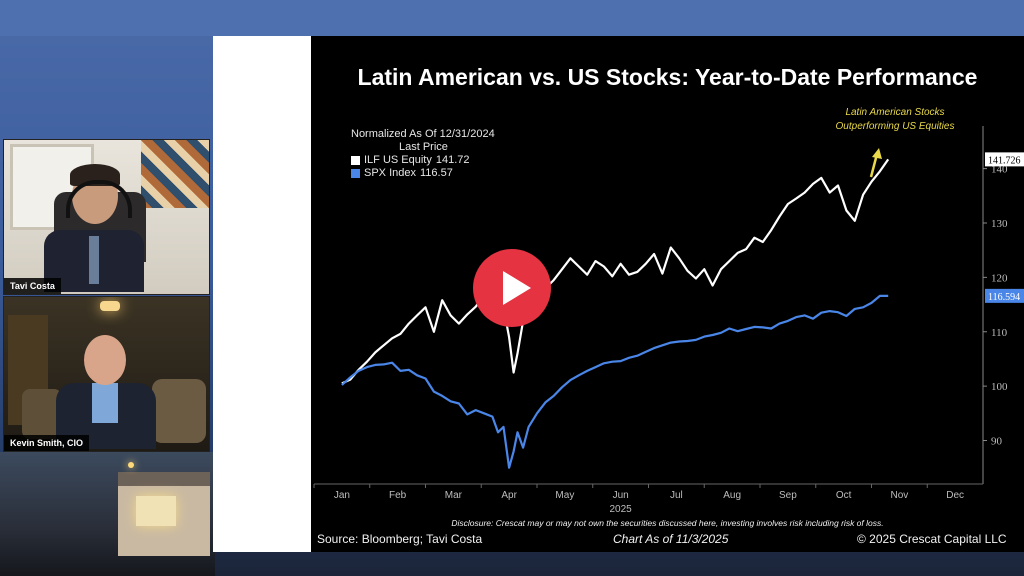 The image size is (1024, 576). I want to click on participant-name-label: Kevin Smith, CIO, so click(47, 443).